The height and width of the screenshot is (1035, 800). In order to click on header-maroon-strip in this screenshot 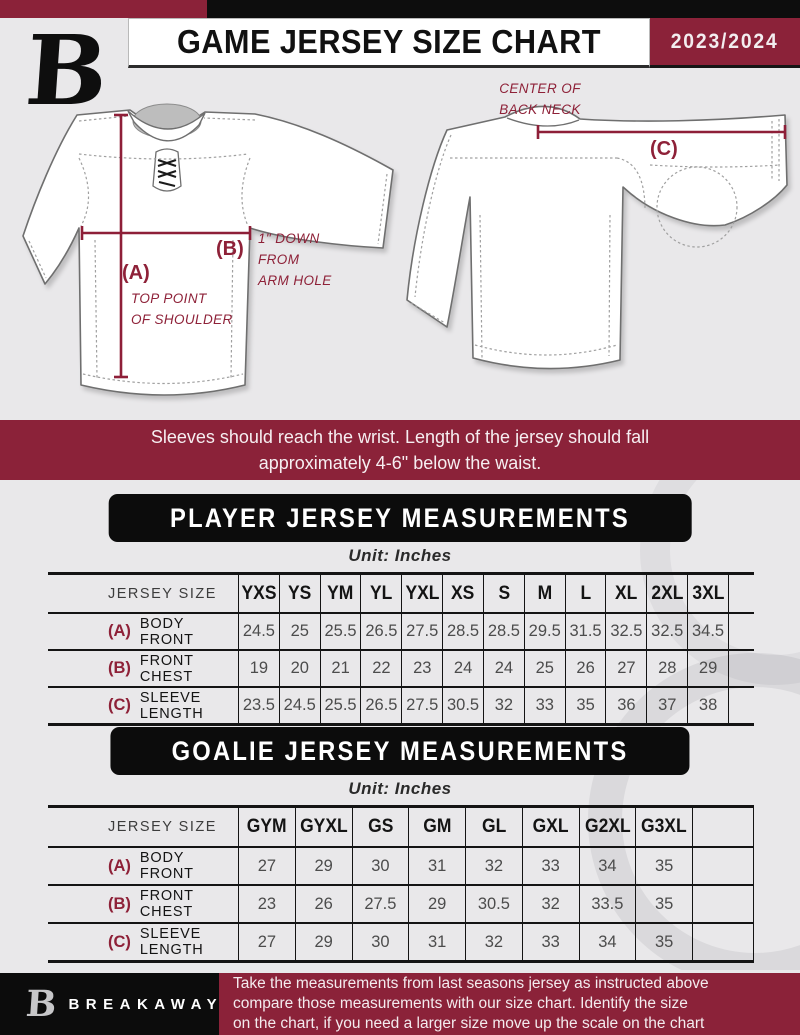, I will do `click(103, 9)`.